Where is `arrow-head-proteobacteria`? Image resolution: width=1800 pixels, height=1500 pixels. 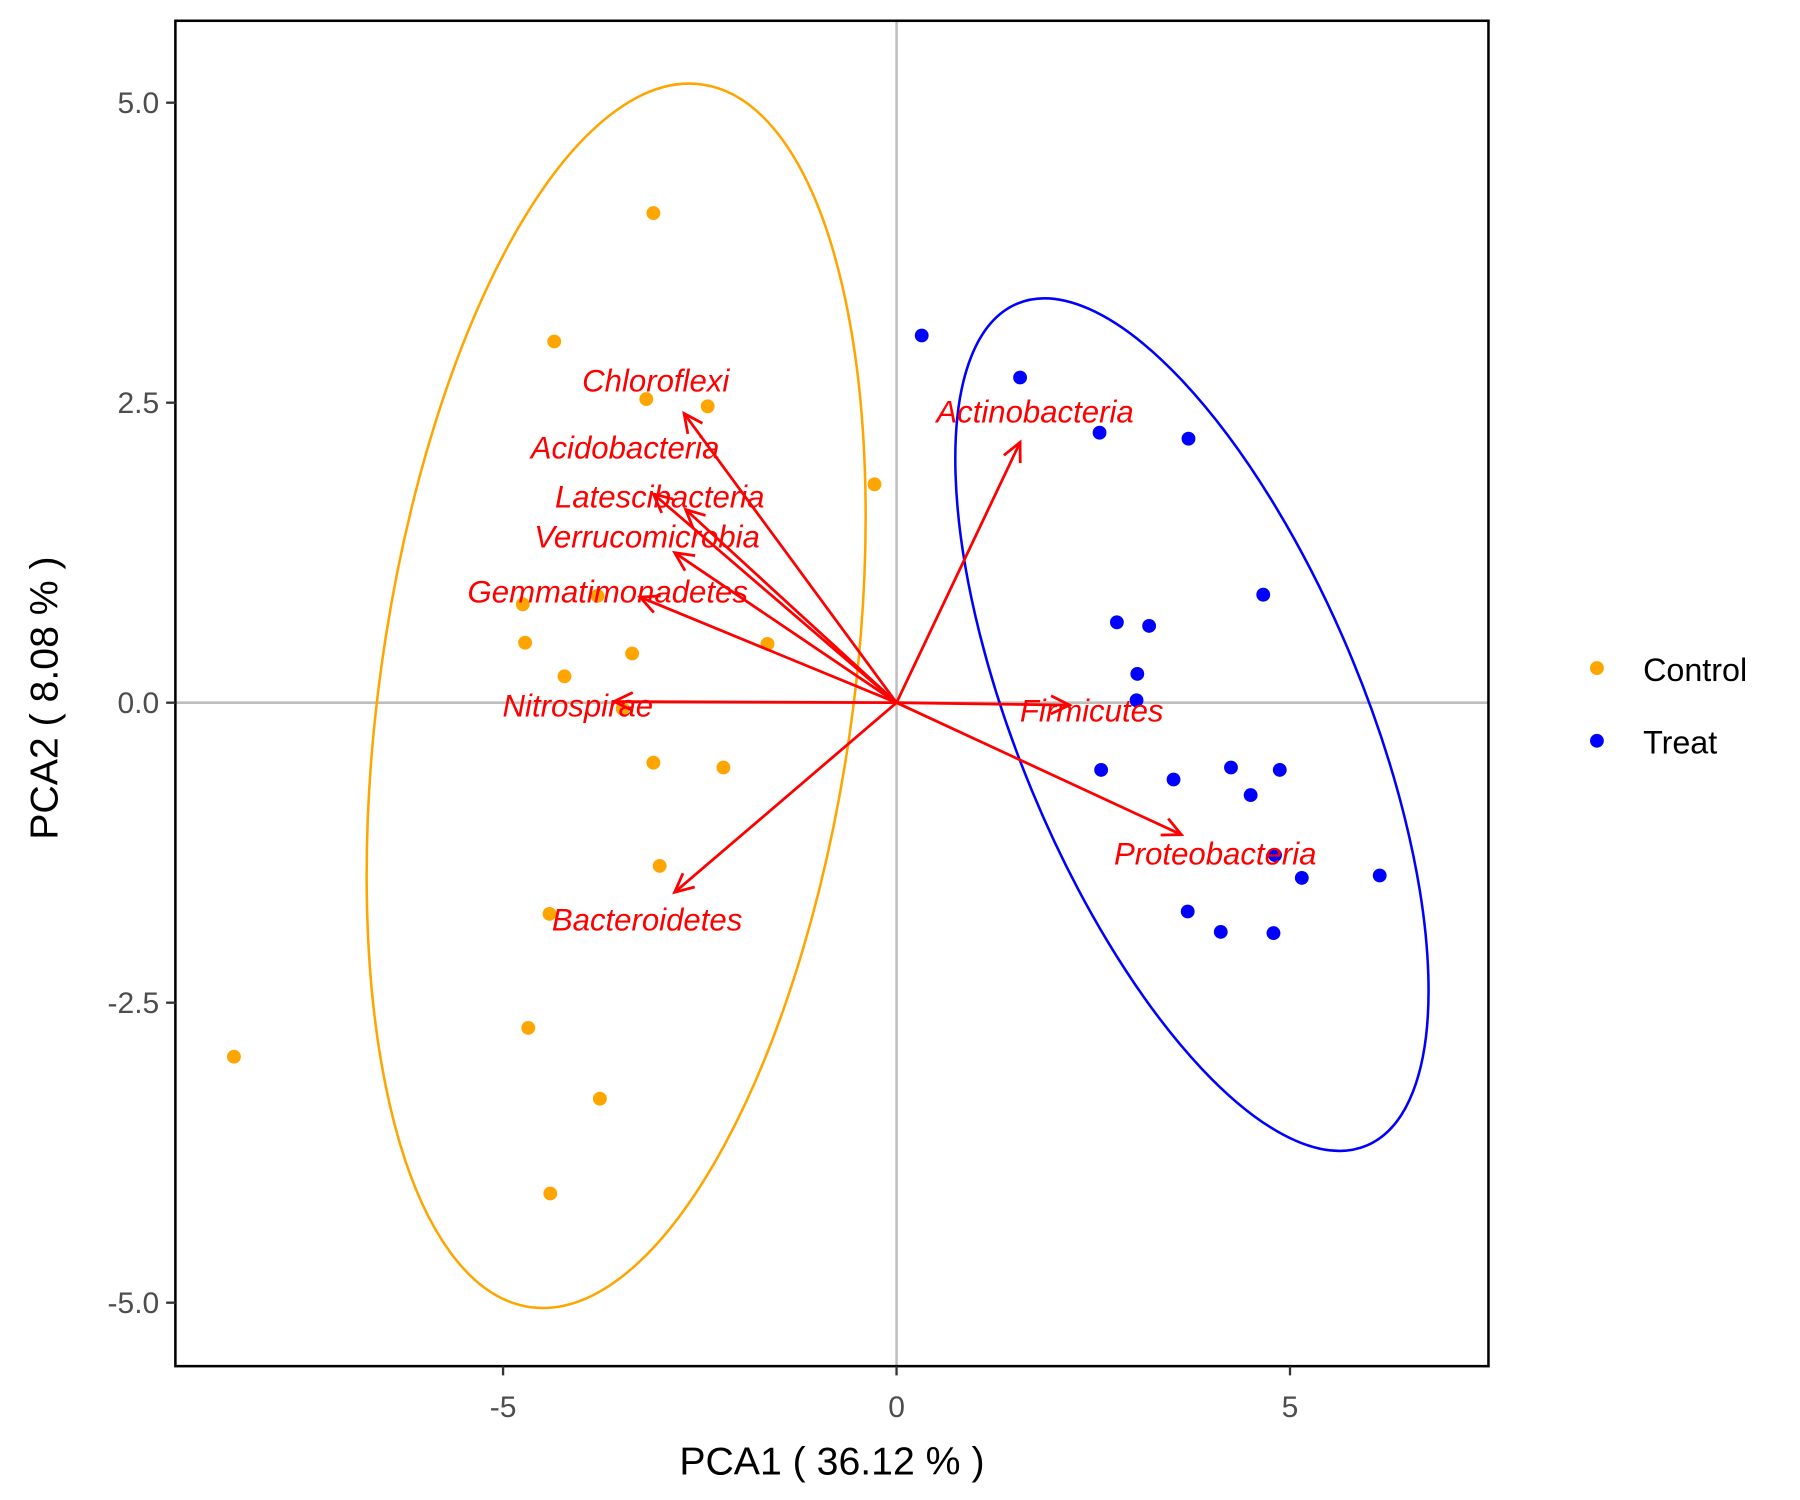
arrow-head-proteobacteria is located at coordinates (1172, 827).